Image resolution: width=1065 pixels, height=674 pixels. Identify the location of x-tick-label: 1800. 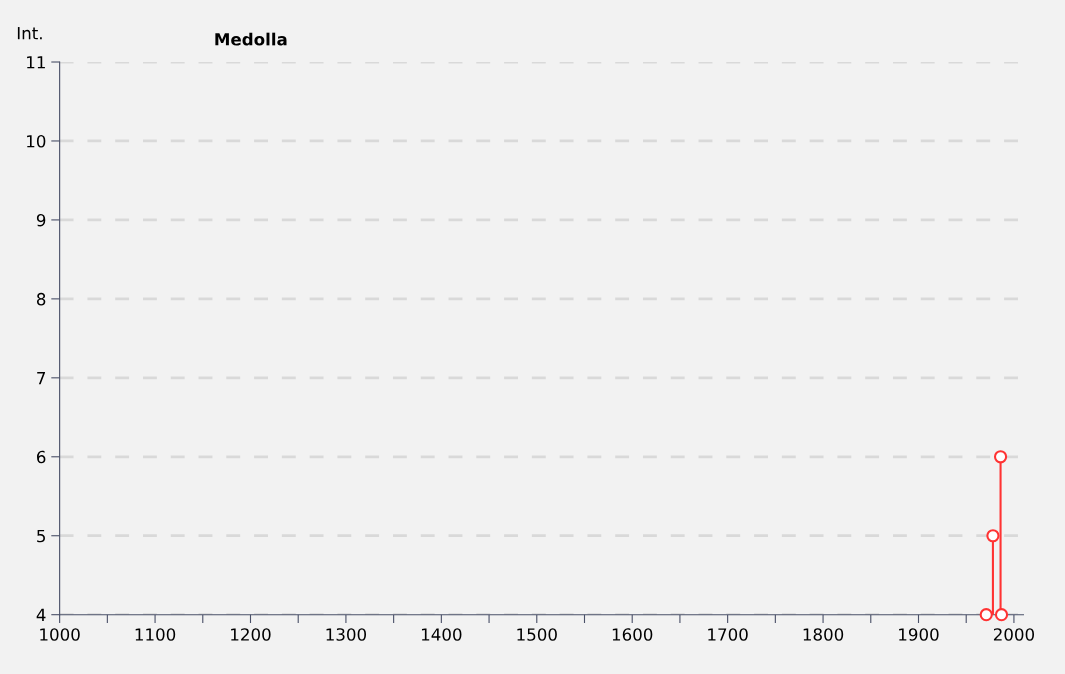
(823, 634).